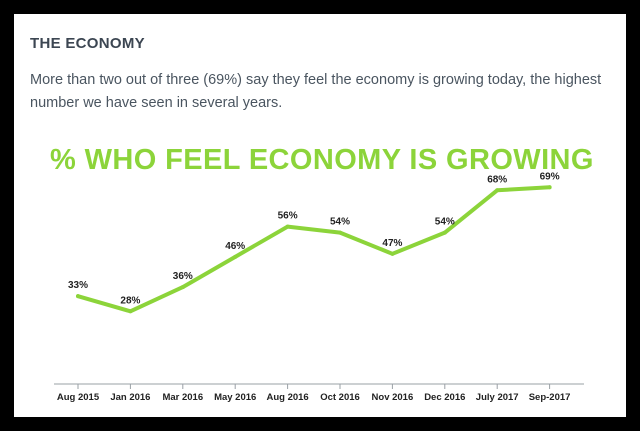 The width and height of the screenshot is (640, 431). Describe the element at coordinates (78, 285) in the screenshot. I see `data-label: 33%` at that location.